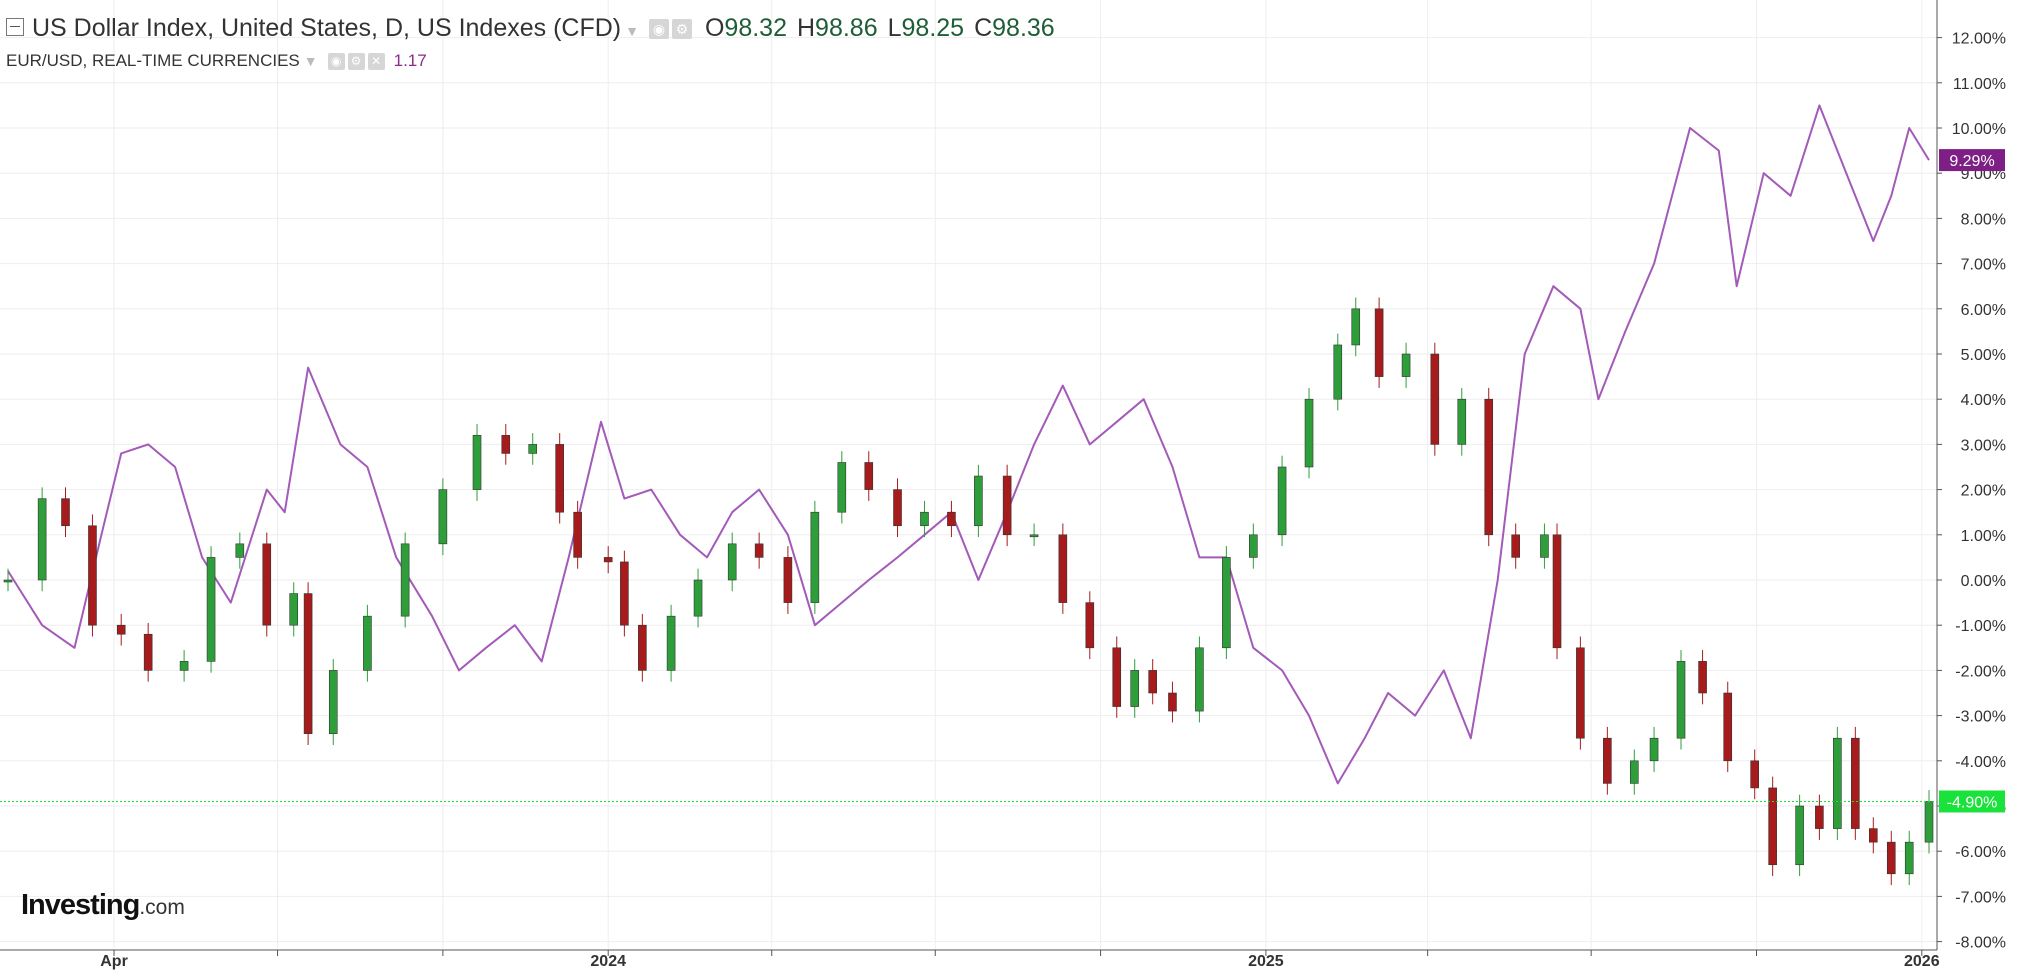  What do you see at coordinates (1983, 219) in the screenshot?
I see `y-tick-label: 8.00%` at bounding box center [1983, 219].